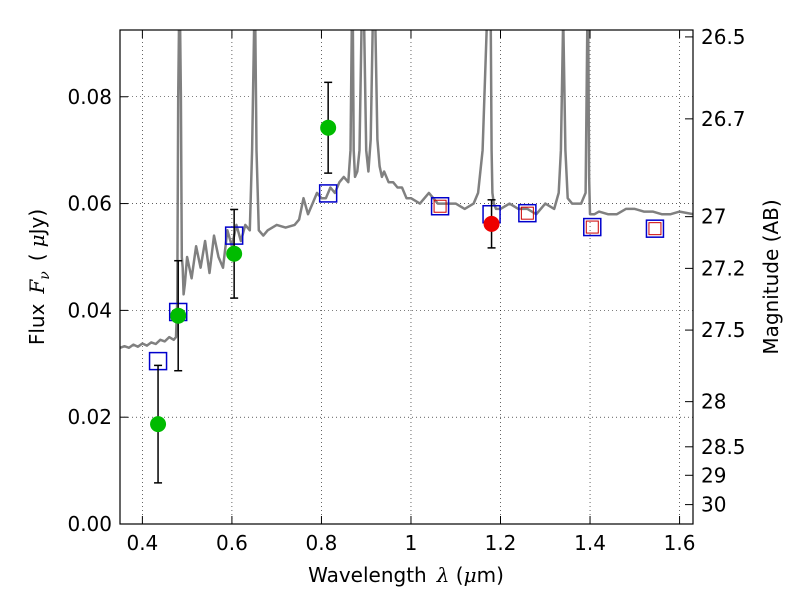  What do you see at coordinates (37, 223) in the screenshot?
I see `y-axis-label-unit-close: Jy)` at bounding box center [37, 223].